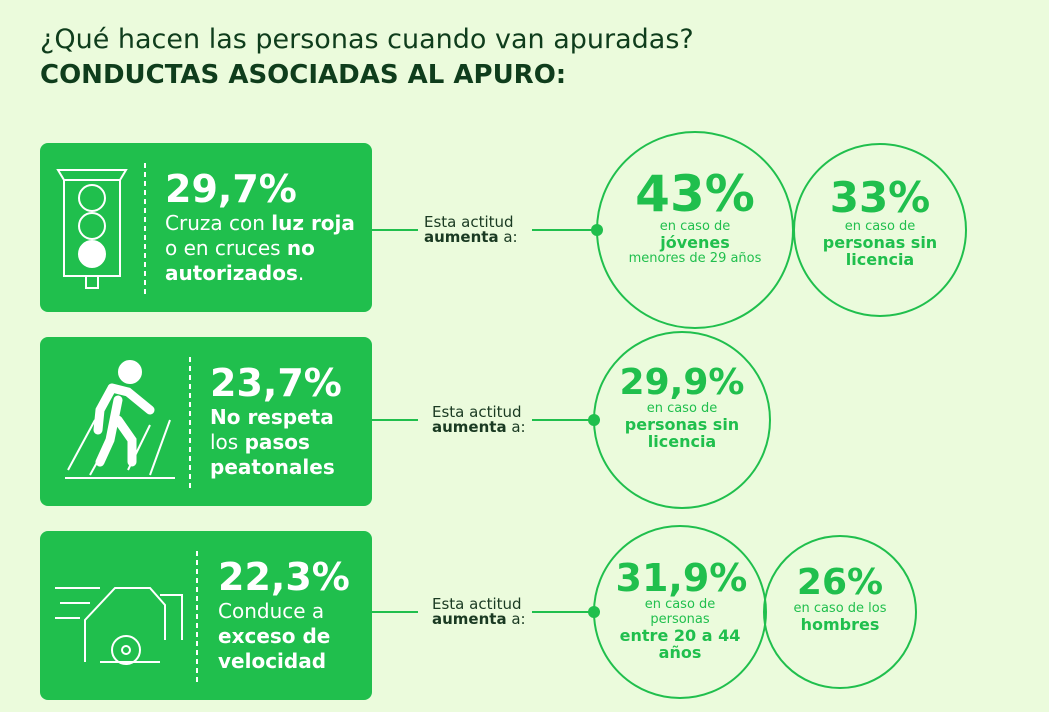 This screenshot has height=712, width=1049. Describe the element at coordinates (227, 442) in the screenshot. I see `description-part: los` at that location.